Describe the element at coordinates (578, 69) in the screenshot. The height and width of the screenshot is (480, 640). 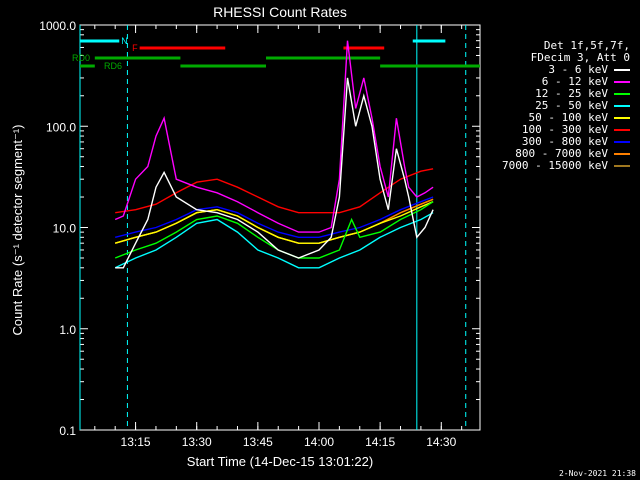
I see `legend-label: 3 - 6 keV` at that location.